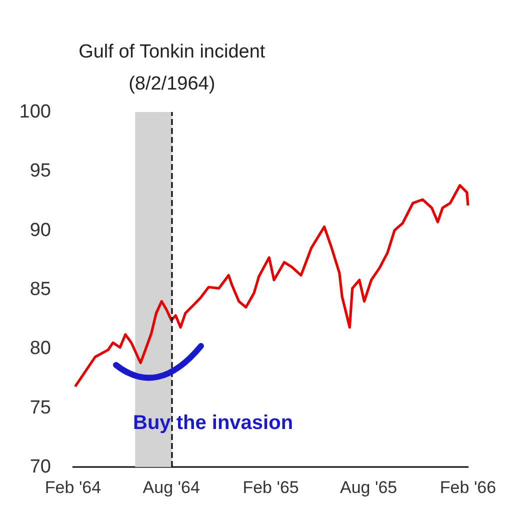  What do you see at coordinates (35, 112) in the screenshot?
I see `y-tick-label: 100` at bounding box center [35, 112].